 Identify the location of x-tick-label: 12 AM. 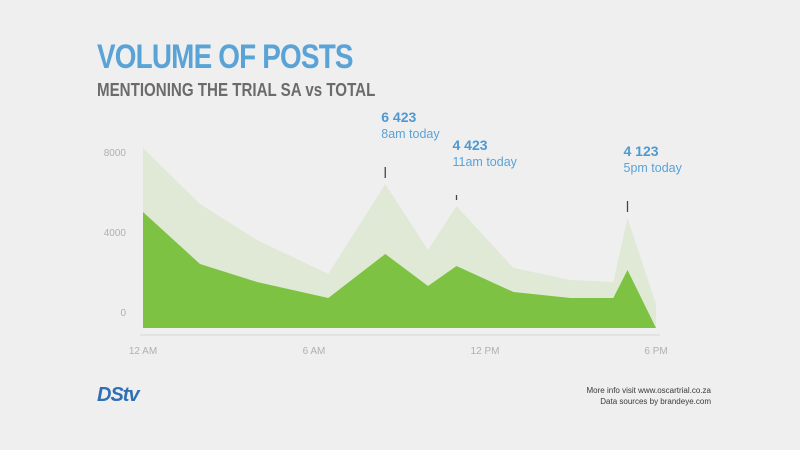
(143, 351).